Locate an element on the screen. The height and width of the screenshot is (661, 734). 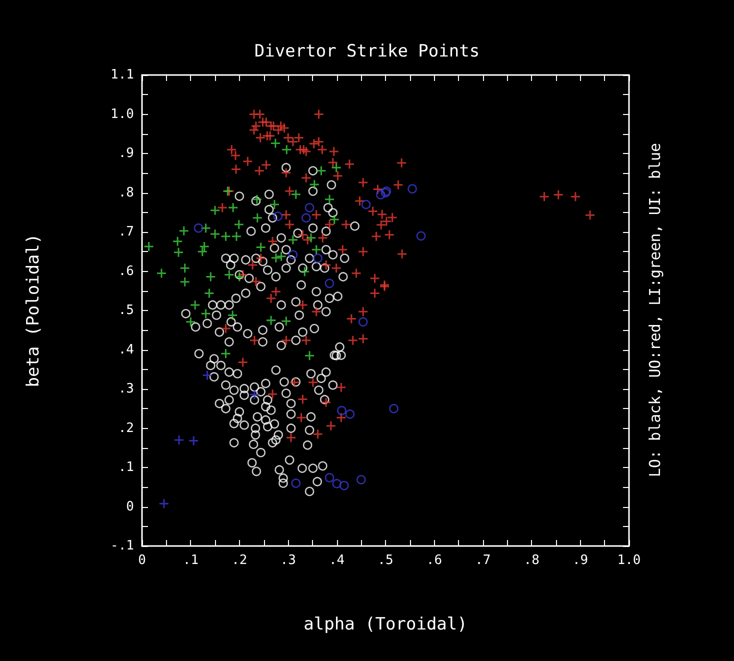
y-tick-label: .3 is located at coordinates (126, 389).